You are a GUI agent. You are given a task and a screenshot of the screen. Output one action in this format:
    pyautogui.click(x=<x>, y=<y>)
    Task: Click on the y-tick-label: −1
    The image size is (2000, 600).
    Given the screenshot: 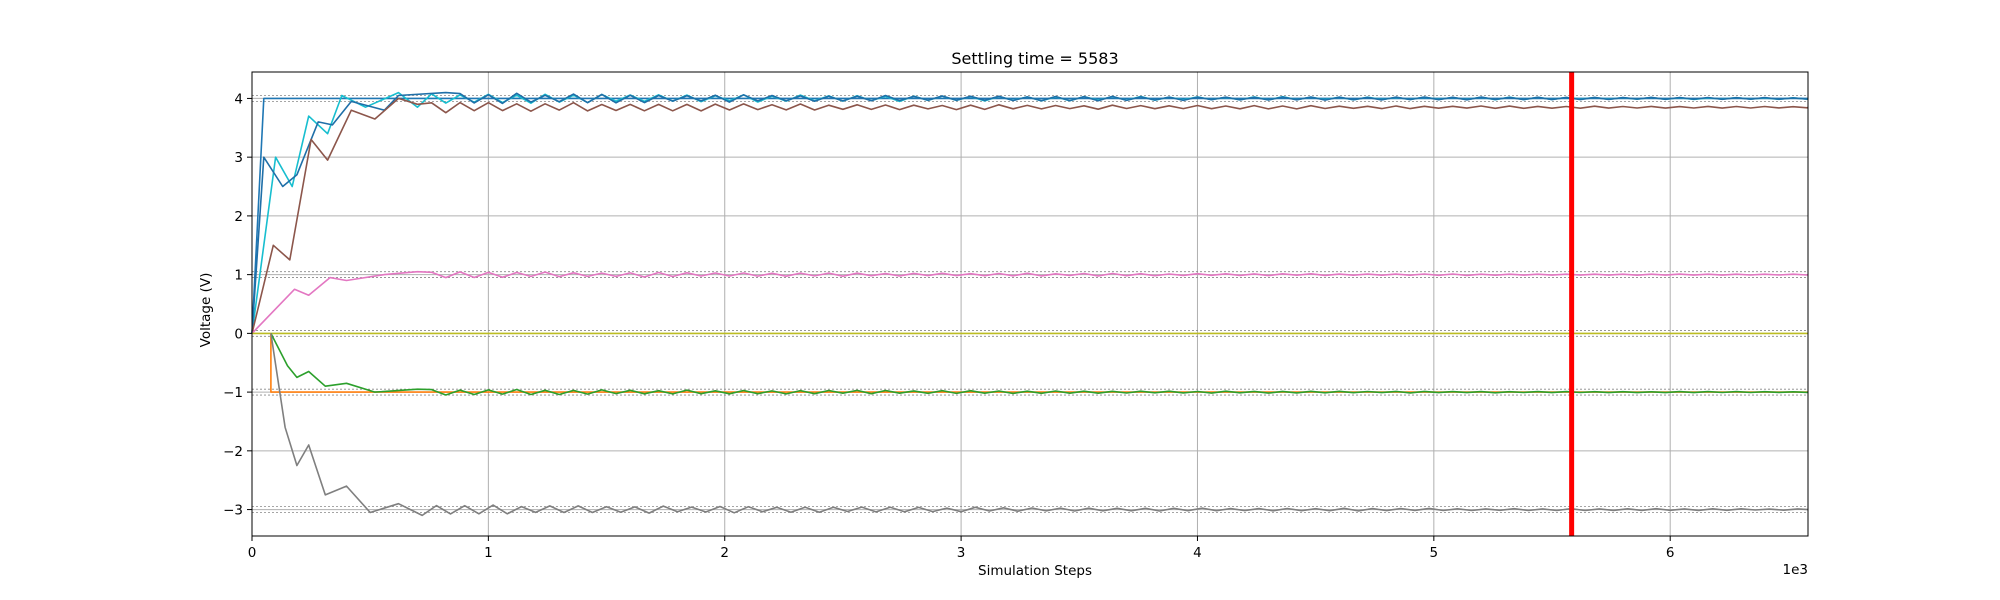 What is the action you would take?
    pyautogui.click(x=233, y=393)
    